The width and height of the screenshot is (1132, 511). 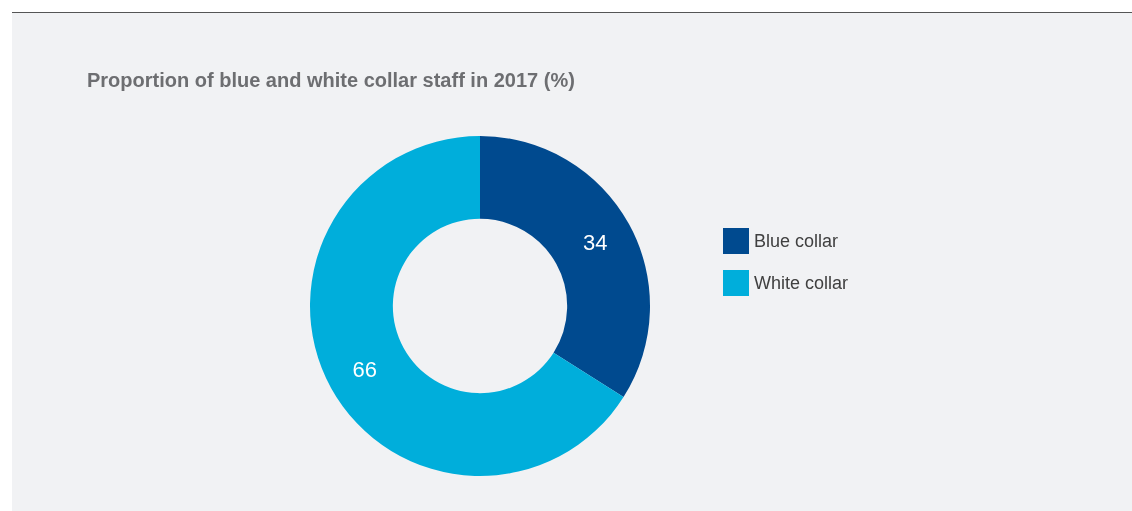 I want to click on legend-label: White collar, so click(x=801, y=283).